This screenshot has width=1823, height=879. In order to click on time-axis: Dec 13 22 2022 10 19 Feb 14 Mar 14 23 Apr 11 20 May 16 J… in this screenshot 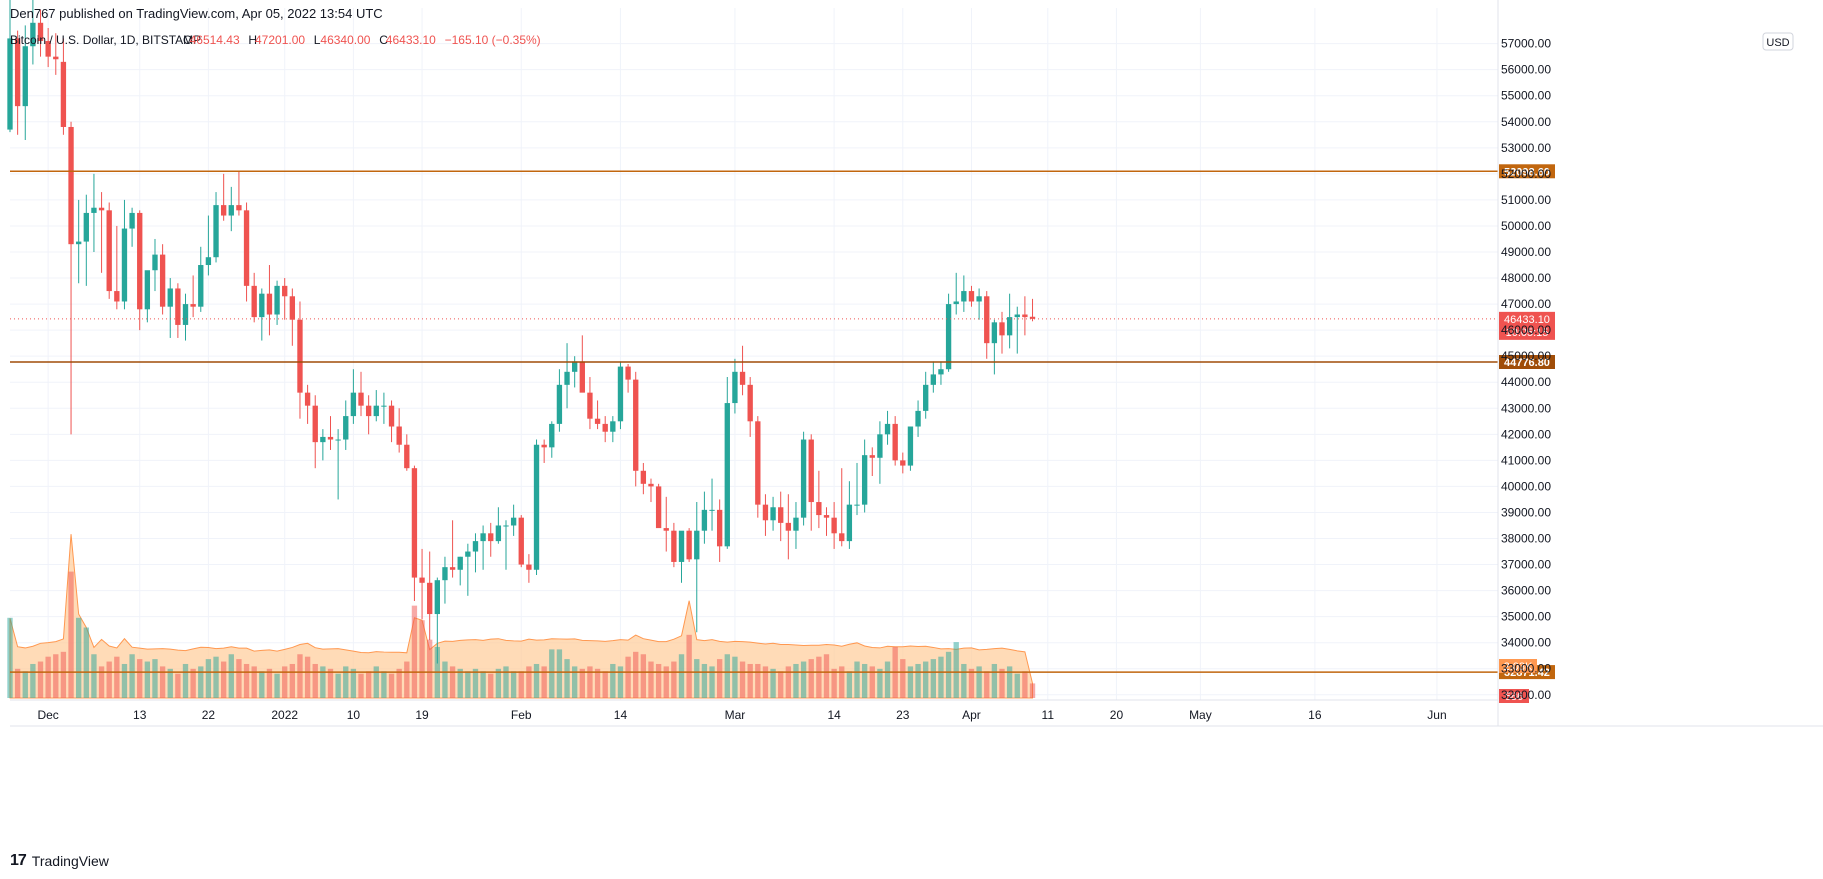, I will do `click(916, 713)`.